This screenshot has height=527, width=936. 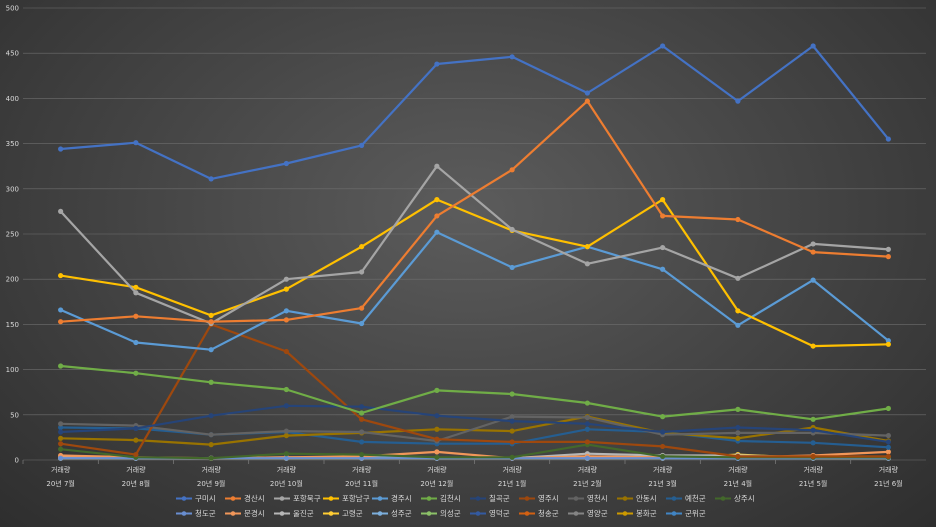 I want to click on legend-label: 영양군, so click(x=597, y=513).